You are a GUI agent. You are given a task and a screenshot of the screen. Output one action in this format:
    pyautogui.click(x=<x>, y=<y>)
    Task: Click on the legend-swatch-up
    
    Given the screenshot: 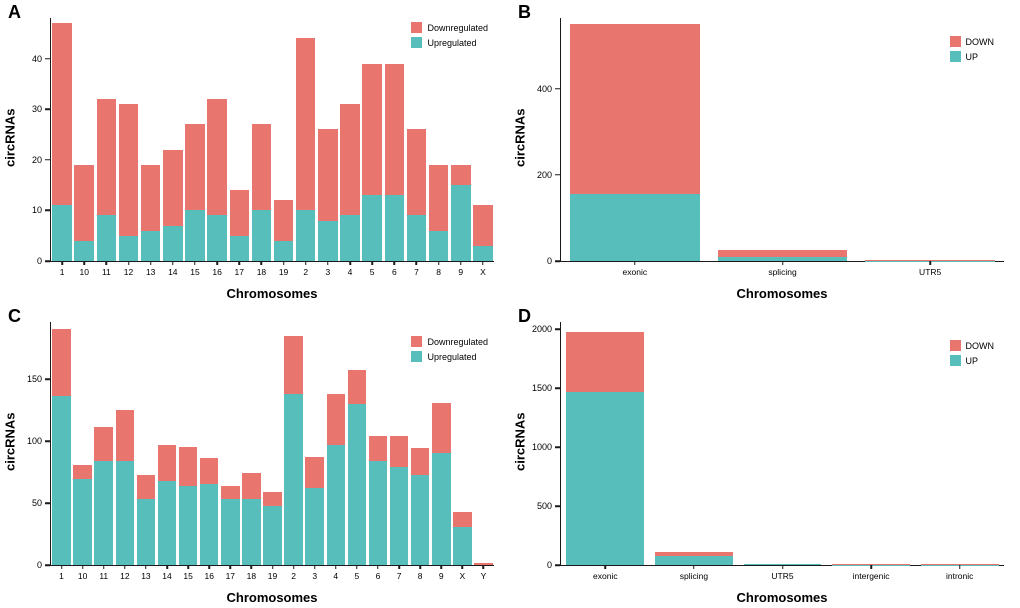 What is the action you would take?
    pyautogui.click(x=955, y=360)
    